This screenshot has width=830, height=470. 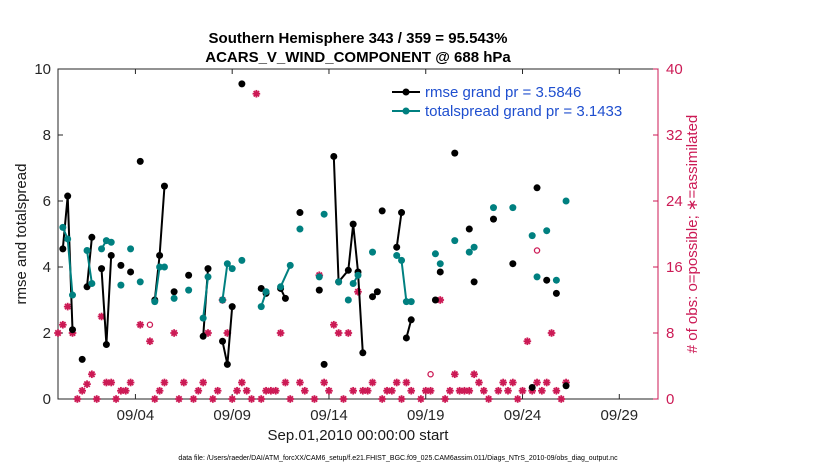 What do you see at coordinates (670, 333) in the screenshot?
I see `y-right-tick-label: 8` at bounding box center [670, 333].